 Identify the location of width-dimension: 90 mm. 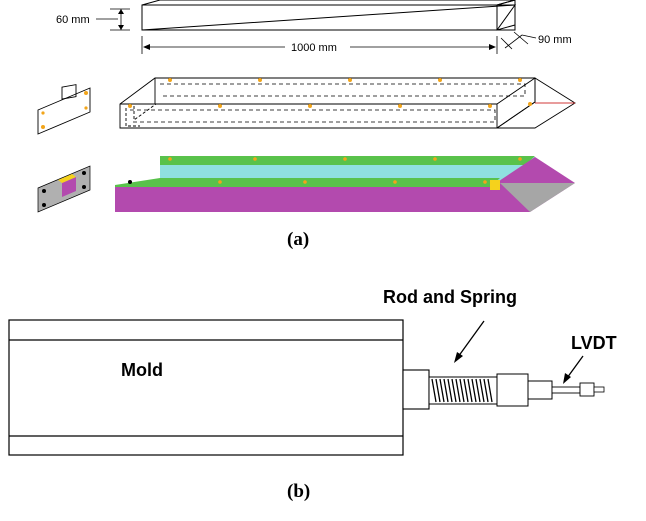
(536, 40).